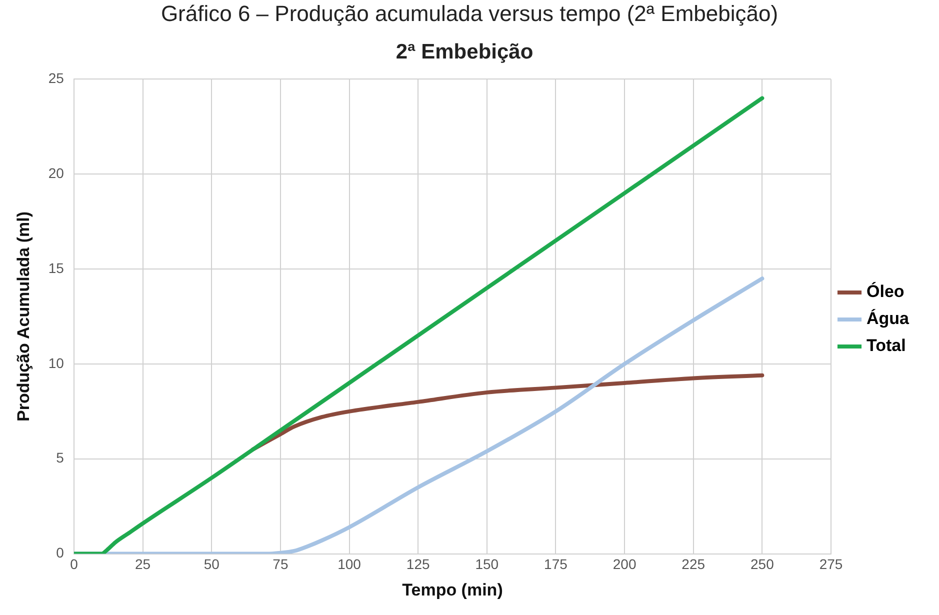 Image resolution: width=939 pixels, height=615 pixels. What do you see at coordinates (60, 458) in the screenshot?
I see `y-tick-label: 5` at bounding box center [60, 458].